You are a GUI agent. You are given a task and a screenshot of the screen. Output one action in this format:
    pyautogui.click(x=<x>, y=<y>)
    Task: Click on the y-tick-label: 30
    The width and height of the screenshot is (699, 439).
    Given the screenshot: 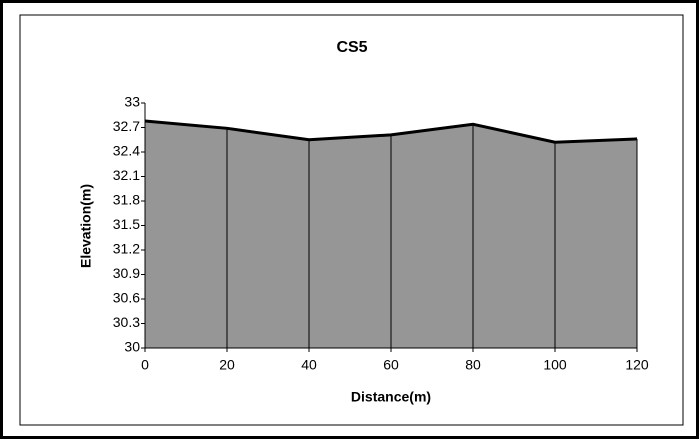 What is the action you would take?
    pyautogui.click(x=132, y=347)
    